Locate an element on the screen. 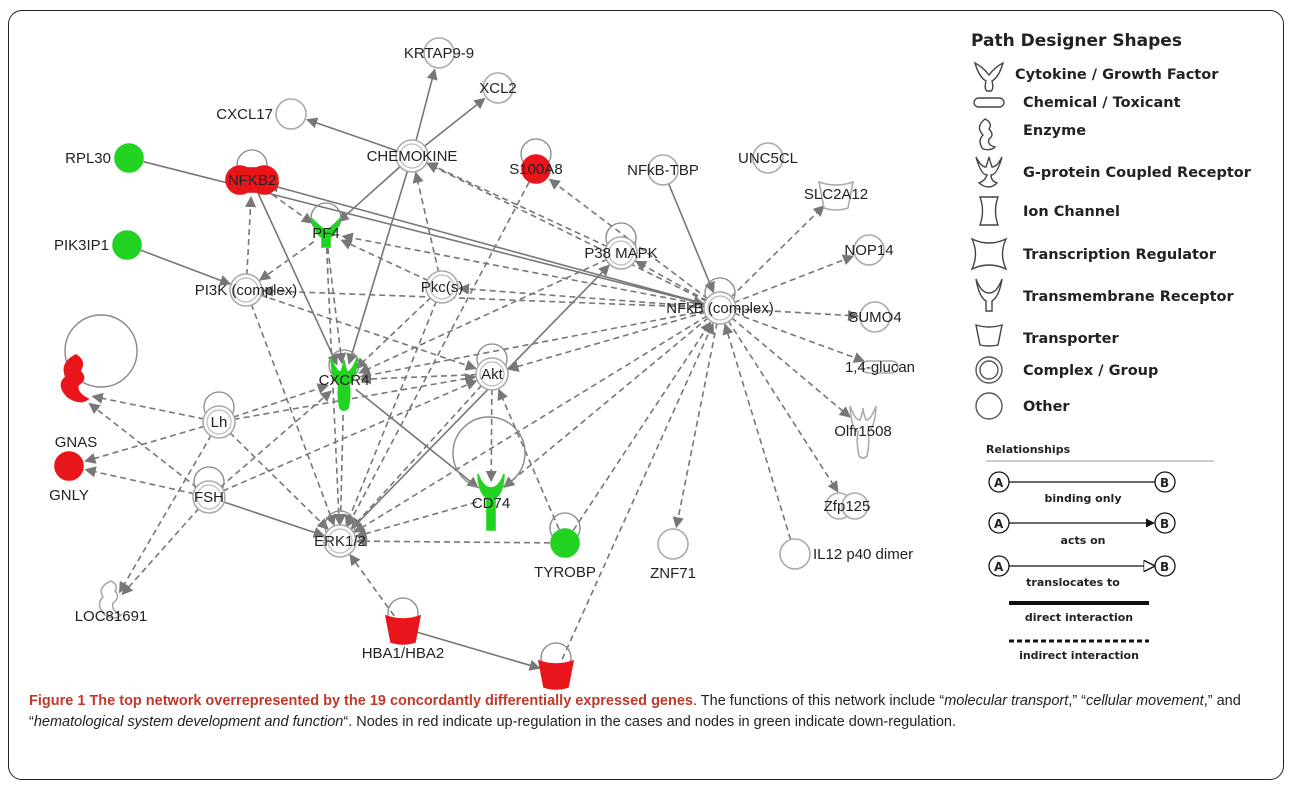 The width and height of the screenshot is (1292, 788). node-label: Akt is located at coordinates (492, 374).